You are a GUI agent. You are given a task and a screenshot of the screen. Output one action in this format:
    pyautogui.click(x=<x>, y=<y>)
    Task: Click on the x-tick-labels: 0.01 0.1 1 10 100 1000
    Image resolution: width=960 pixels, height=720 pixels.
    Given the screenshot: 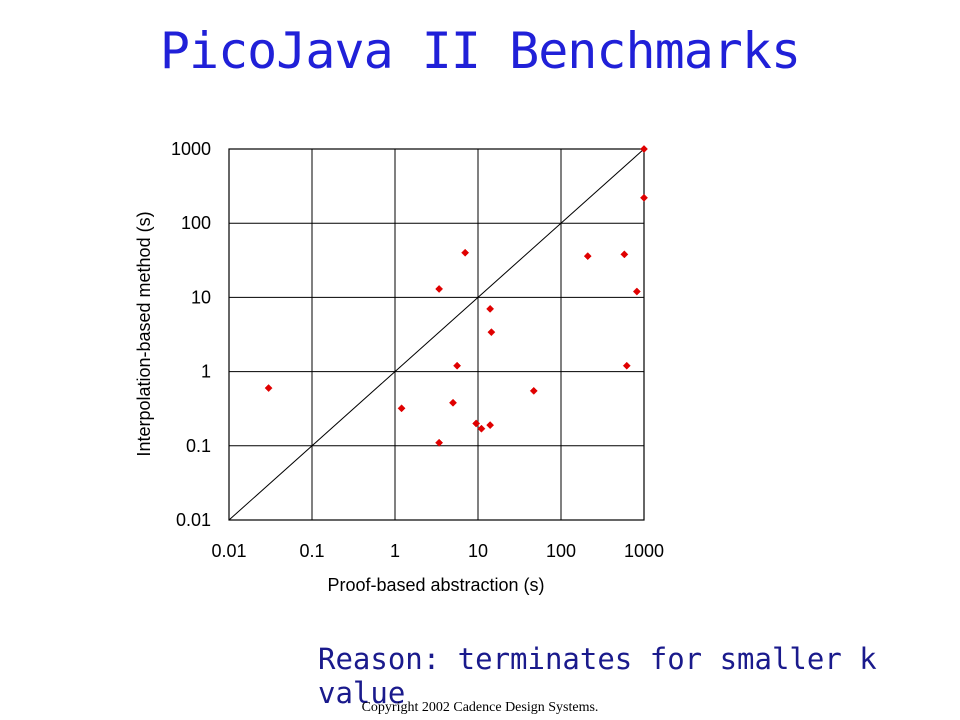 What is the action you would take?
    pyautogui.click(x=437, y=551)
    